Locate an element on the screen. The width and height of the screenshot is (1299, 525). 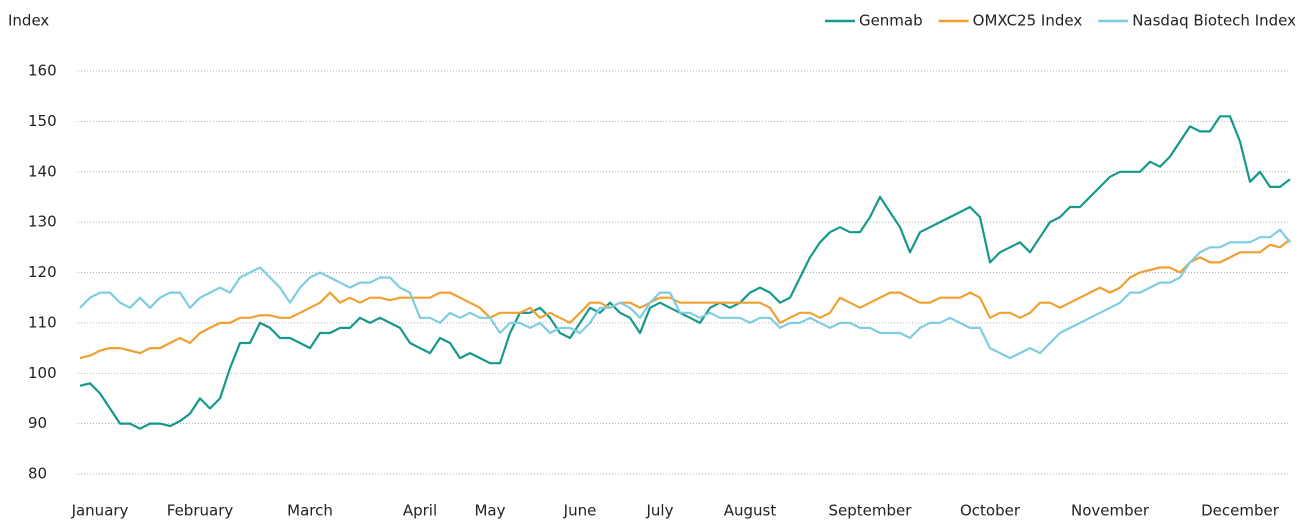
x-tick-label: September is located at coordinates (871, 511).